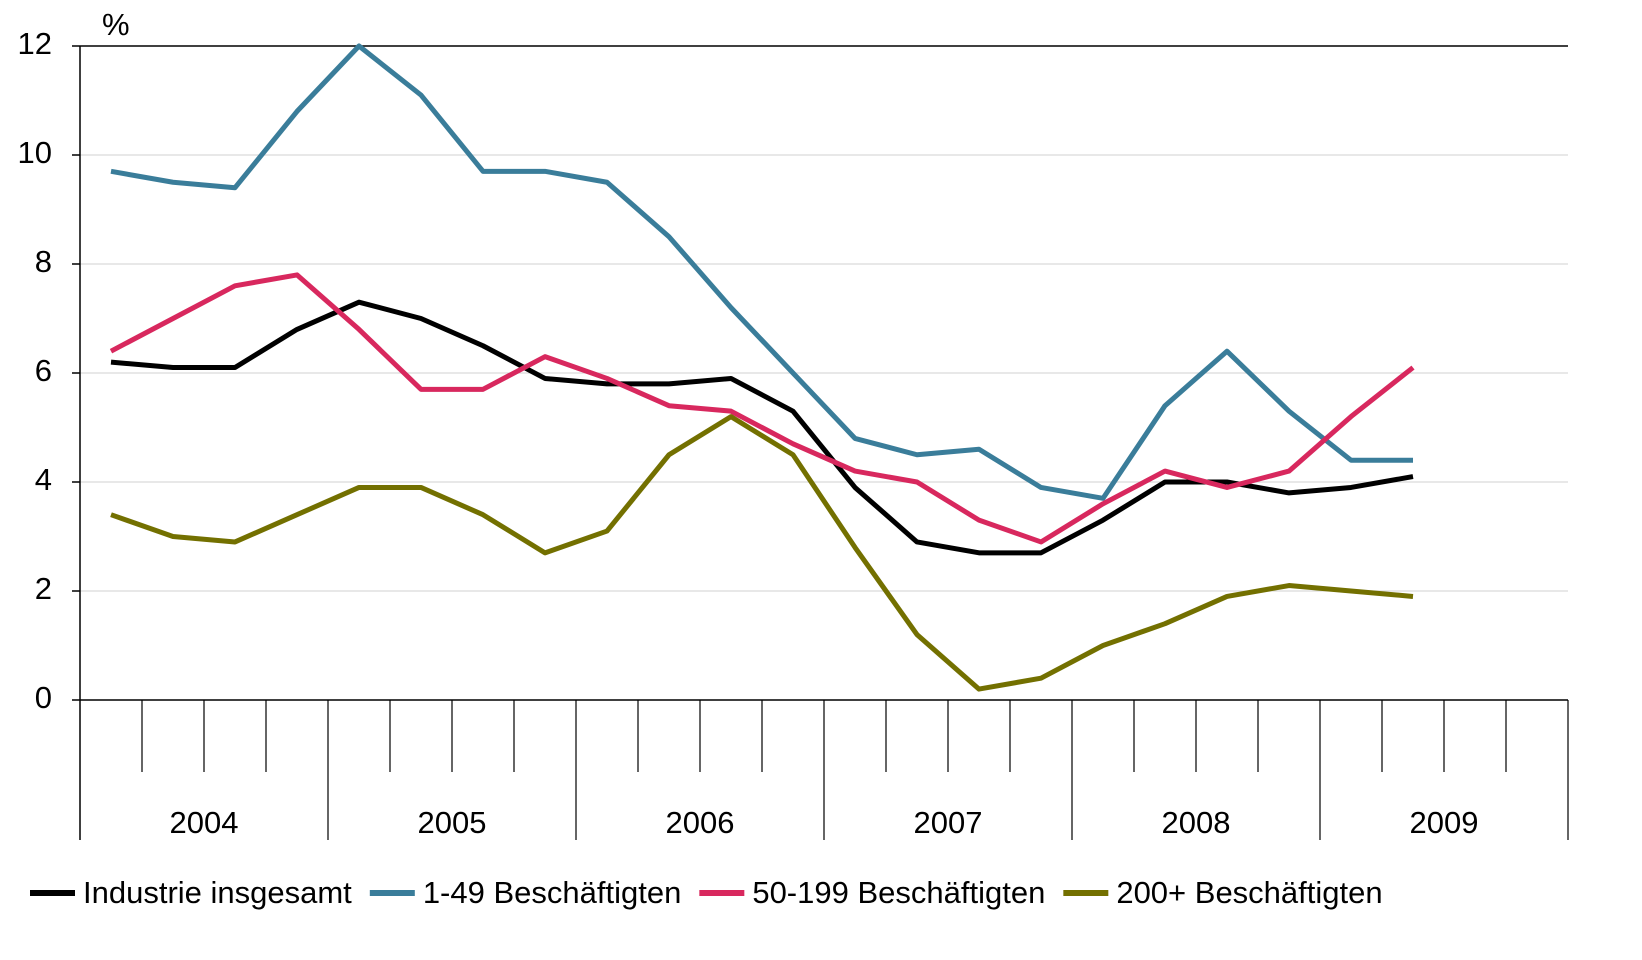 The image size is (1642, 960). Describe the element at coordinates (1196, 822) in the screenshot. I see `x-tick-label: 2008` at that location.